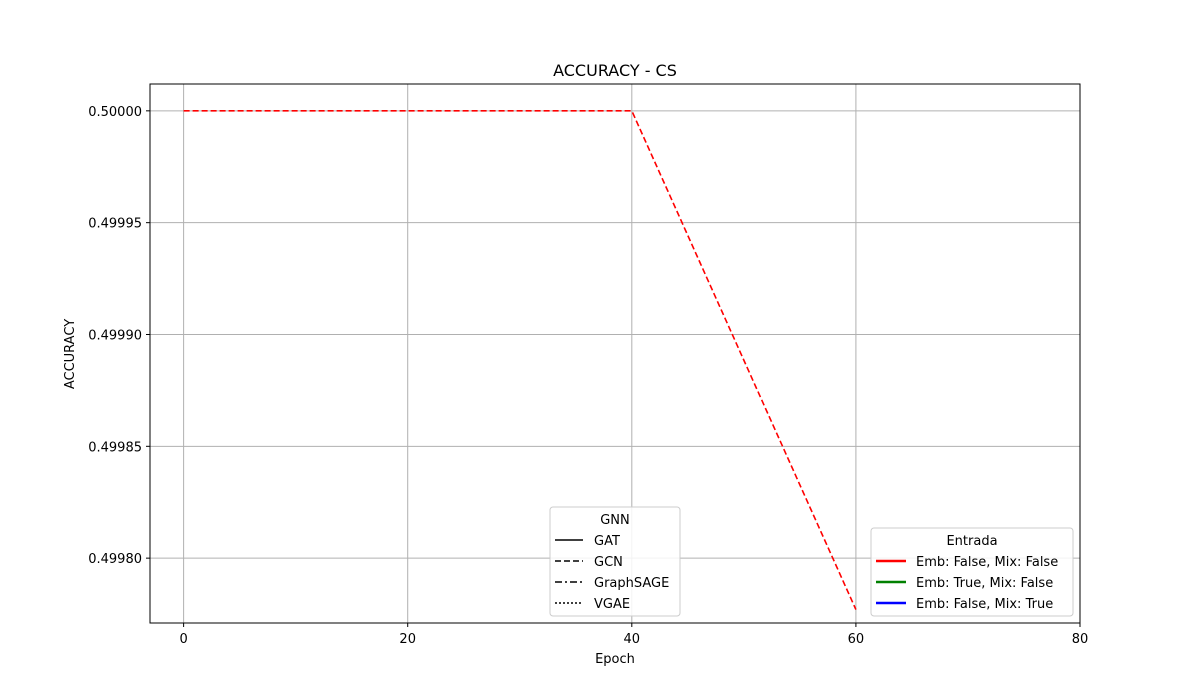  Describe the element at coordinates (856, 639) in the screenshot. I see `x-tick-label: 60` at that location.